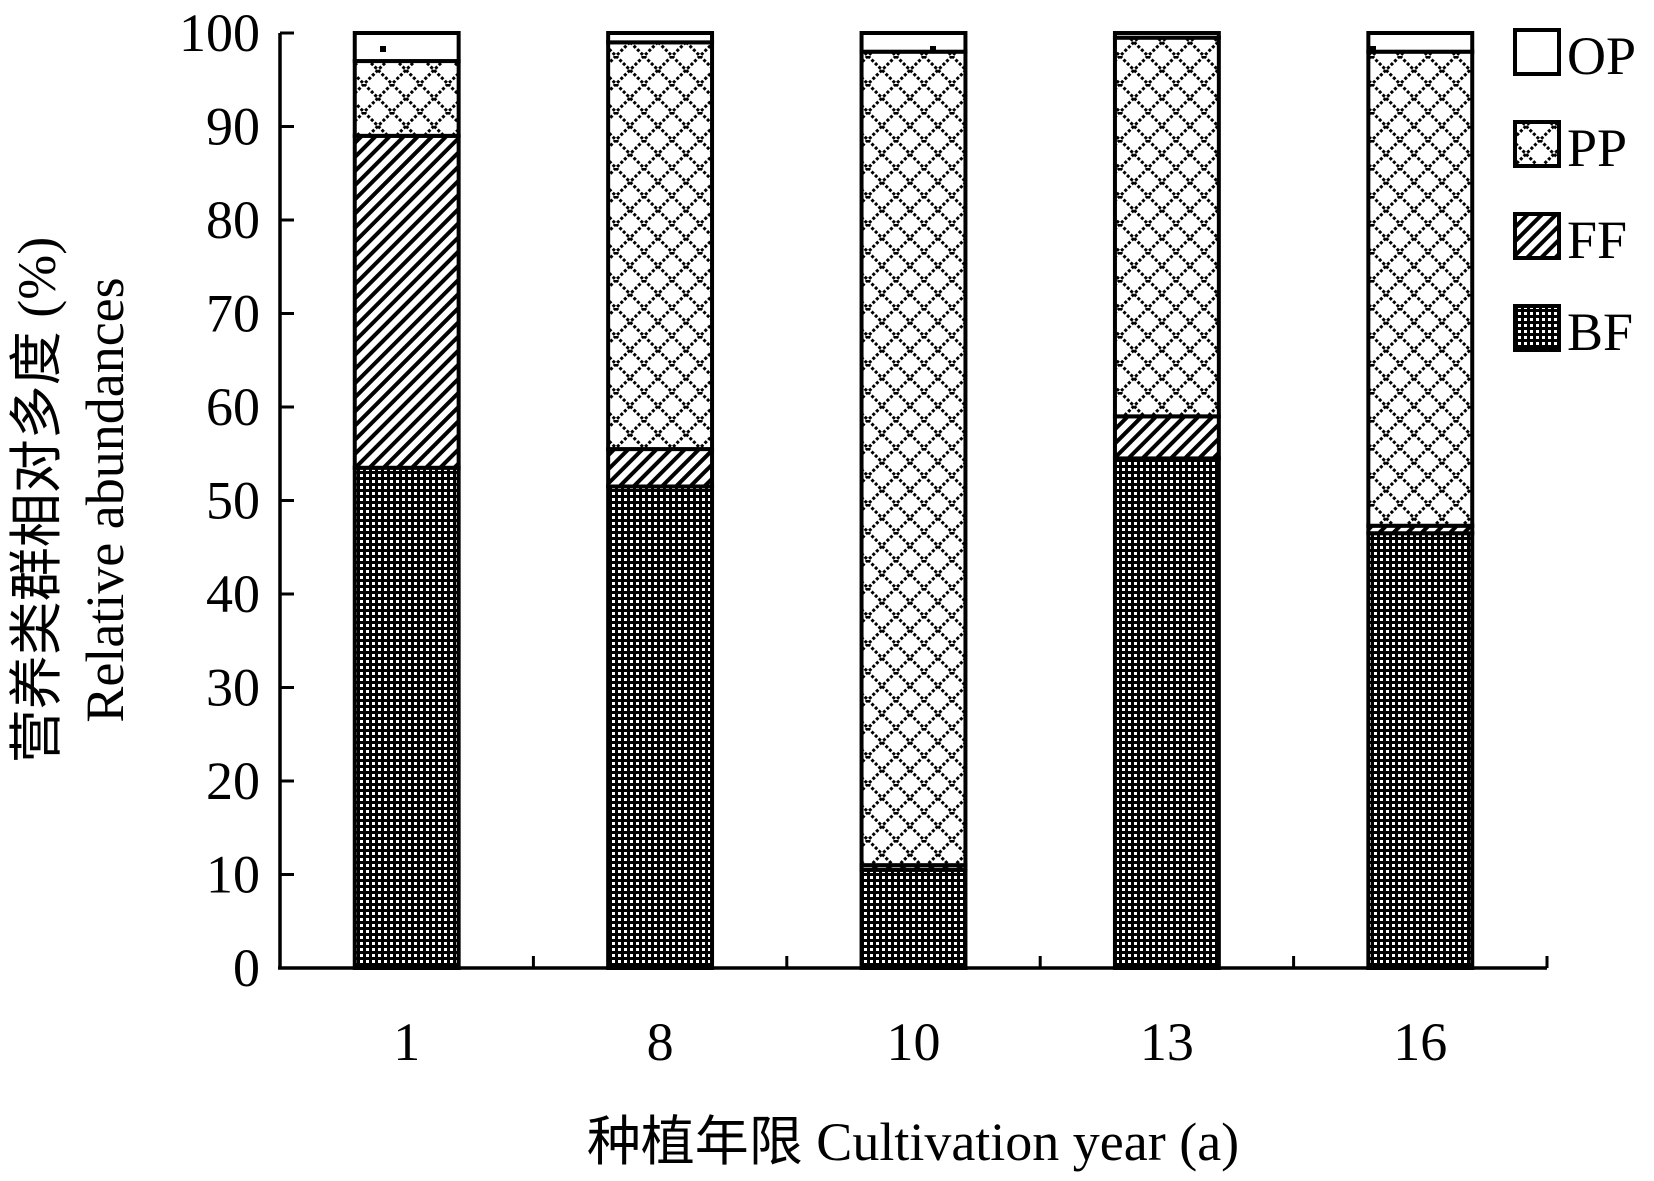  I want to click on y-tick-label: 50, so click(233, 501).